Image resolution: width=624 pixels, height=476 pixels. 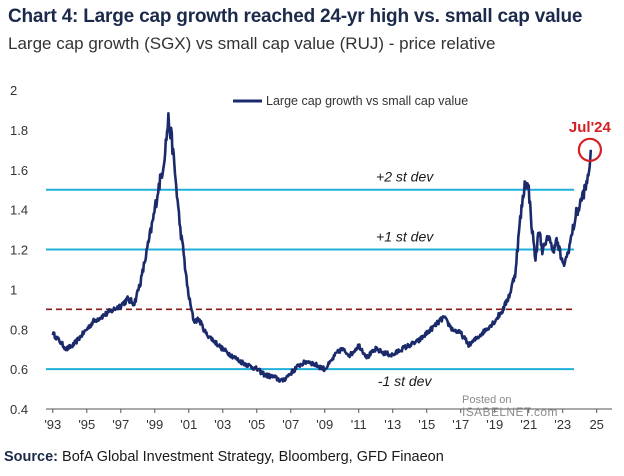 I want to click on x-tick-label: '07, so click(x=290, y=424).